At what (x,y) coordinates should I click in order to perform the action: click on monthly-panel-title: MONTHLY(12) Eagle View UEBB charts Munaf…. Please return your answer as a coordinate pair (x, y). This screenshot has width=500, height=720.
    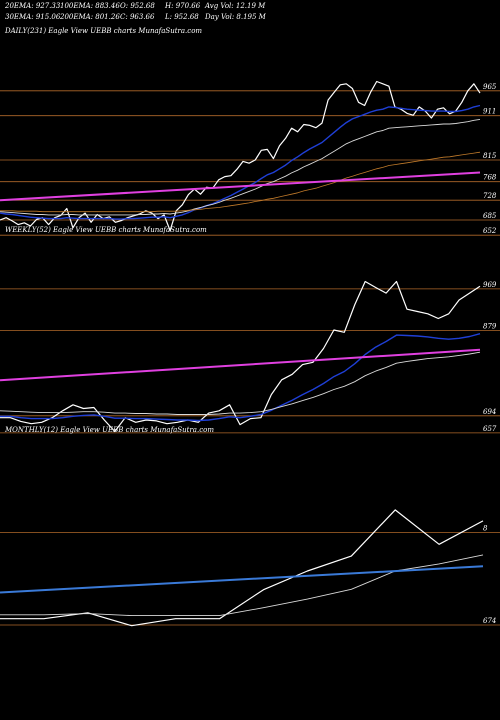
    Looking at the image, I should click on (109, 430).